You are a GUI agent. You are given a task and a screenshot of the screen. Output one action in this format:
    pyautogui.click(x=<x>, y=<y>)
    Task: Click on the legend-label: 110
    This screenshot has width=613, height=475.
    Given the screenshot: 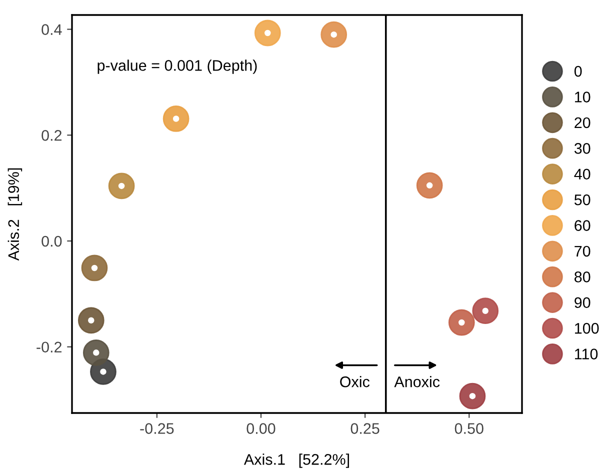 What is the action you would take?
    pyautogui.click(x=586, y=354)
    